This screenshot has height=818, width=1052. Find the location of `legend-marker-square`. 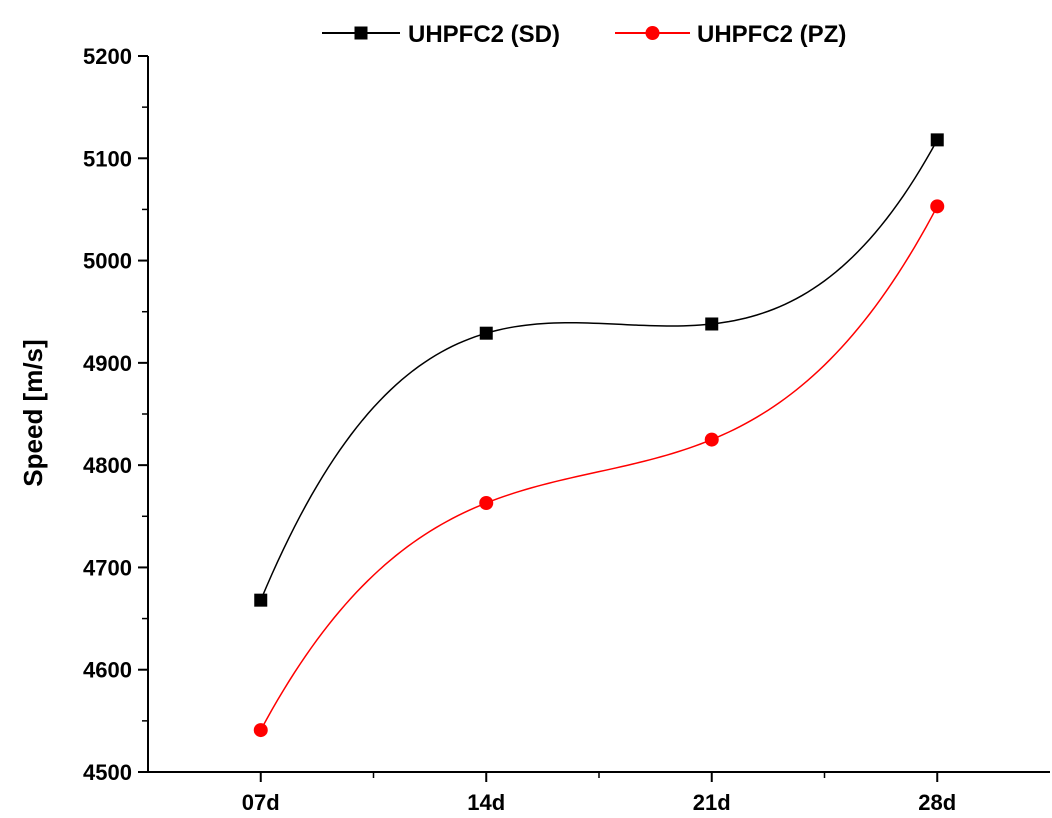

legend-marker-square is located at coordinates (361, 33).